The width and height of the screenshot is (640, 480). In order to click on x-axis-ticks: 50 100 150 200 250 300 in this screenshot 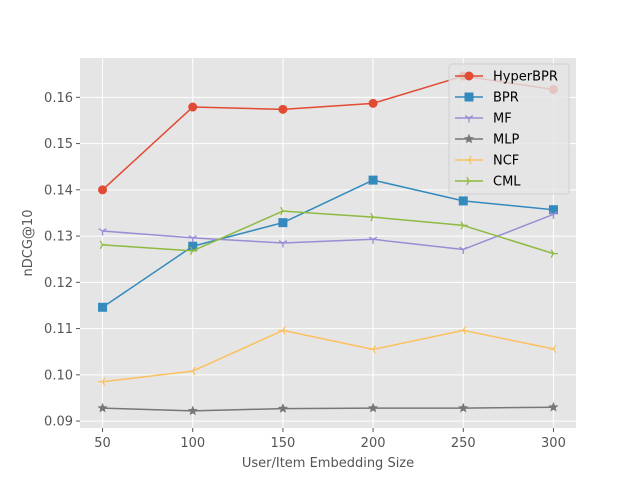, I will do `click(330, 439)`.